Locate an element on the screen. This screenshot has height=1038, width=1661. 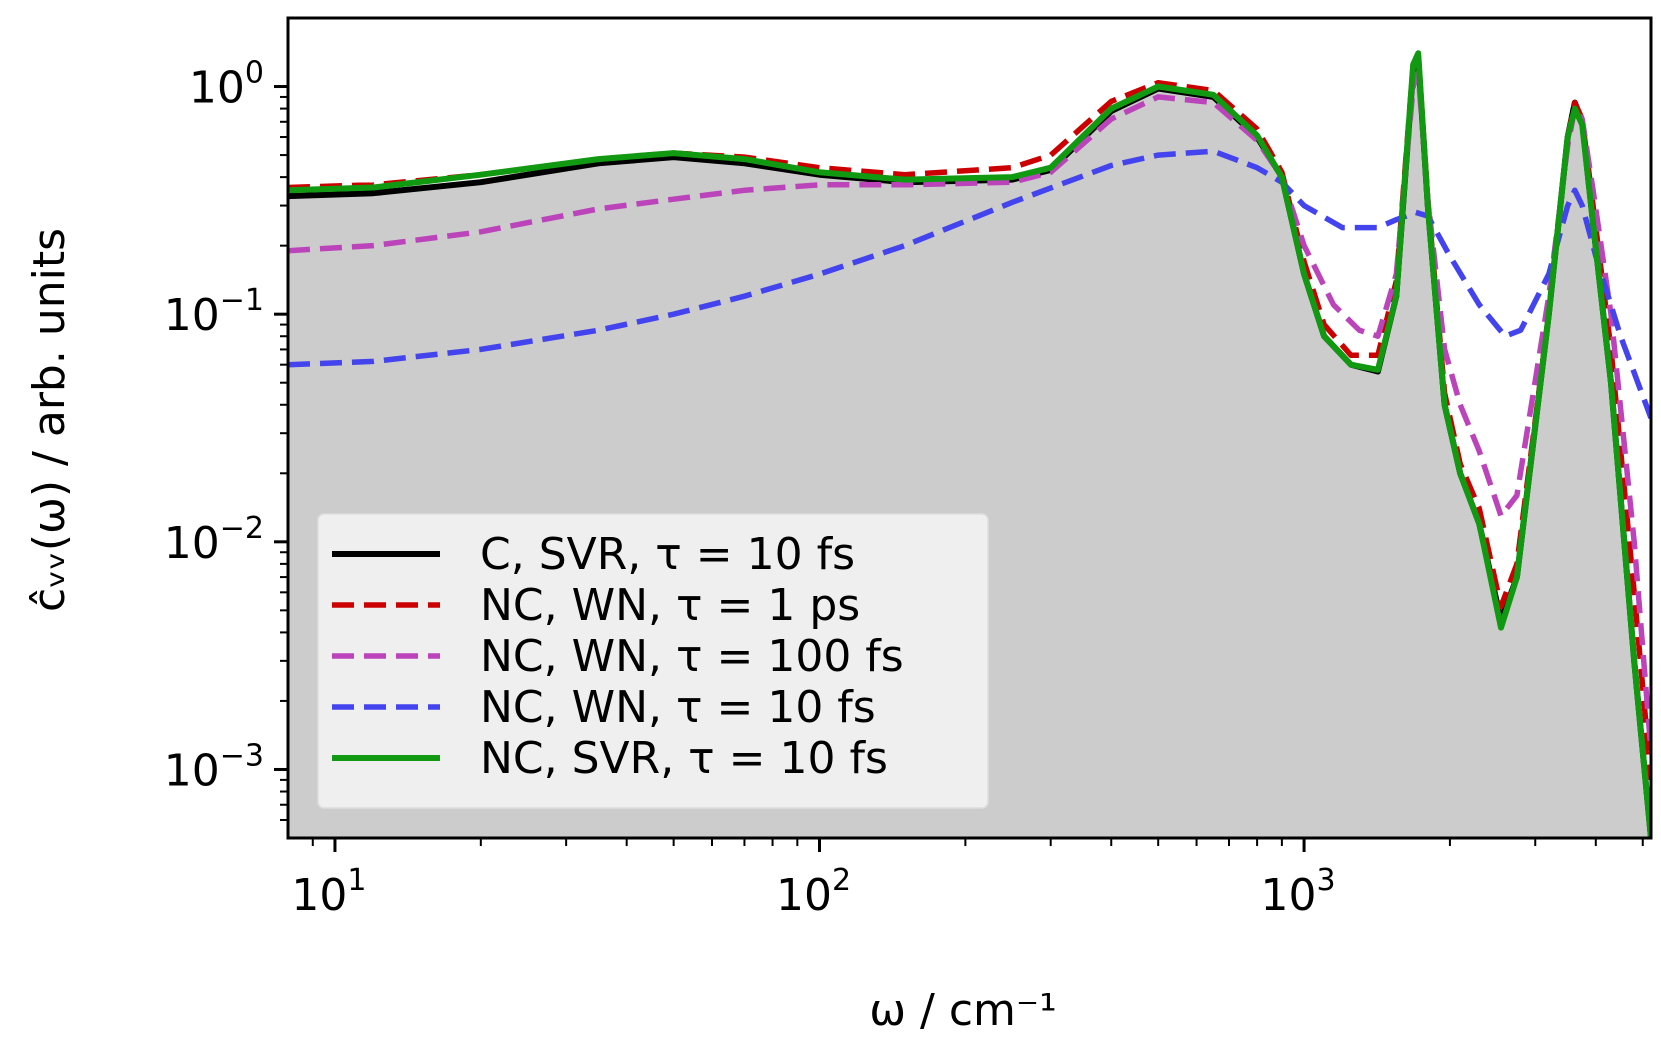
legend-label-3: NC, WN, τ = 10 fs is located at coordinates (678, 707).